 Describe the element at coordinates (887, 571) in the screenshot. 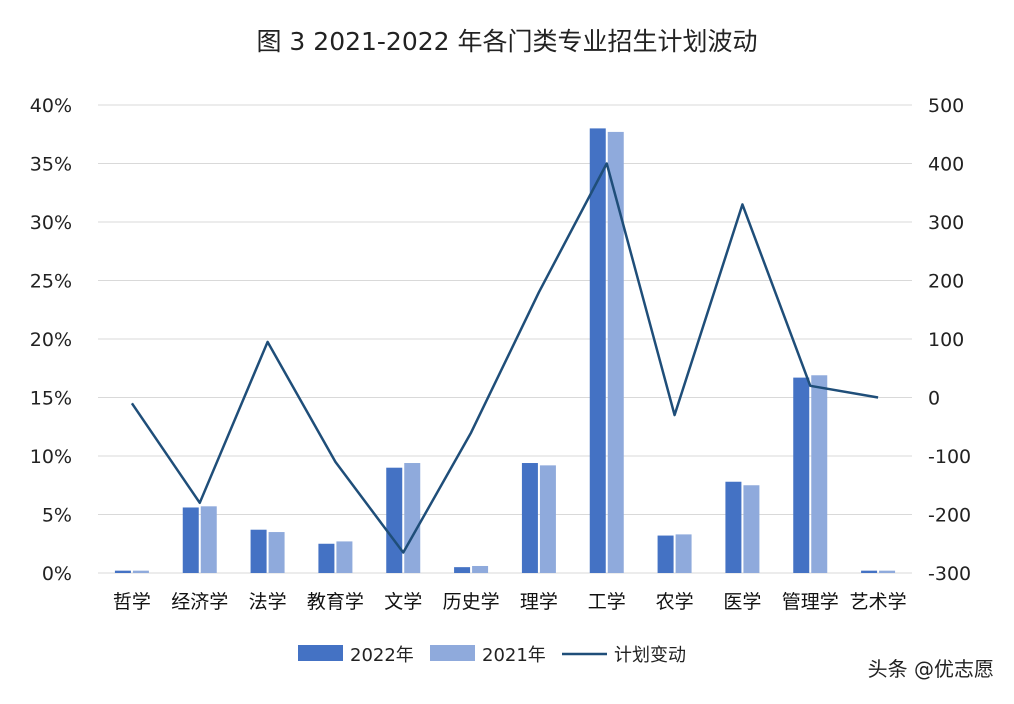

I see `bar-2021年-艺术学` at that location.